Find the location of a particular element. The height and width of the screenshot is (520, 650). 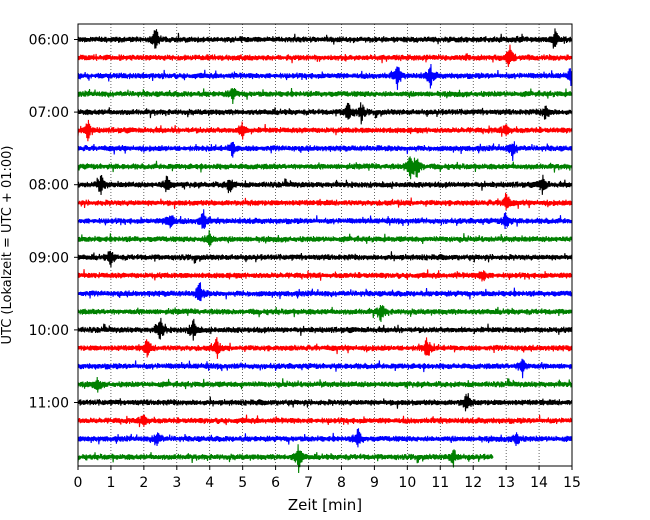

x-tick-label: 13 is located at coordinates (506, 483).